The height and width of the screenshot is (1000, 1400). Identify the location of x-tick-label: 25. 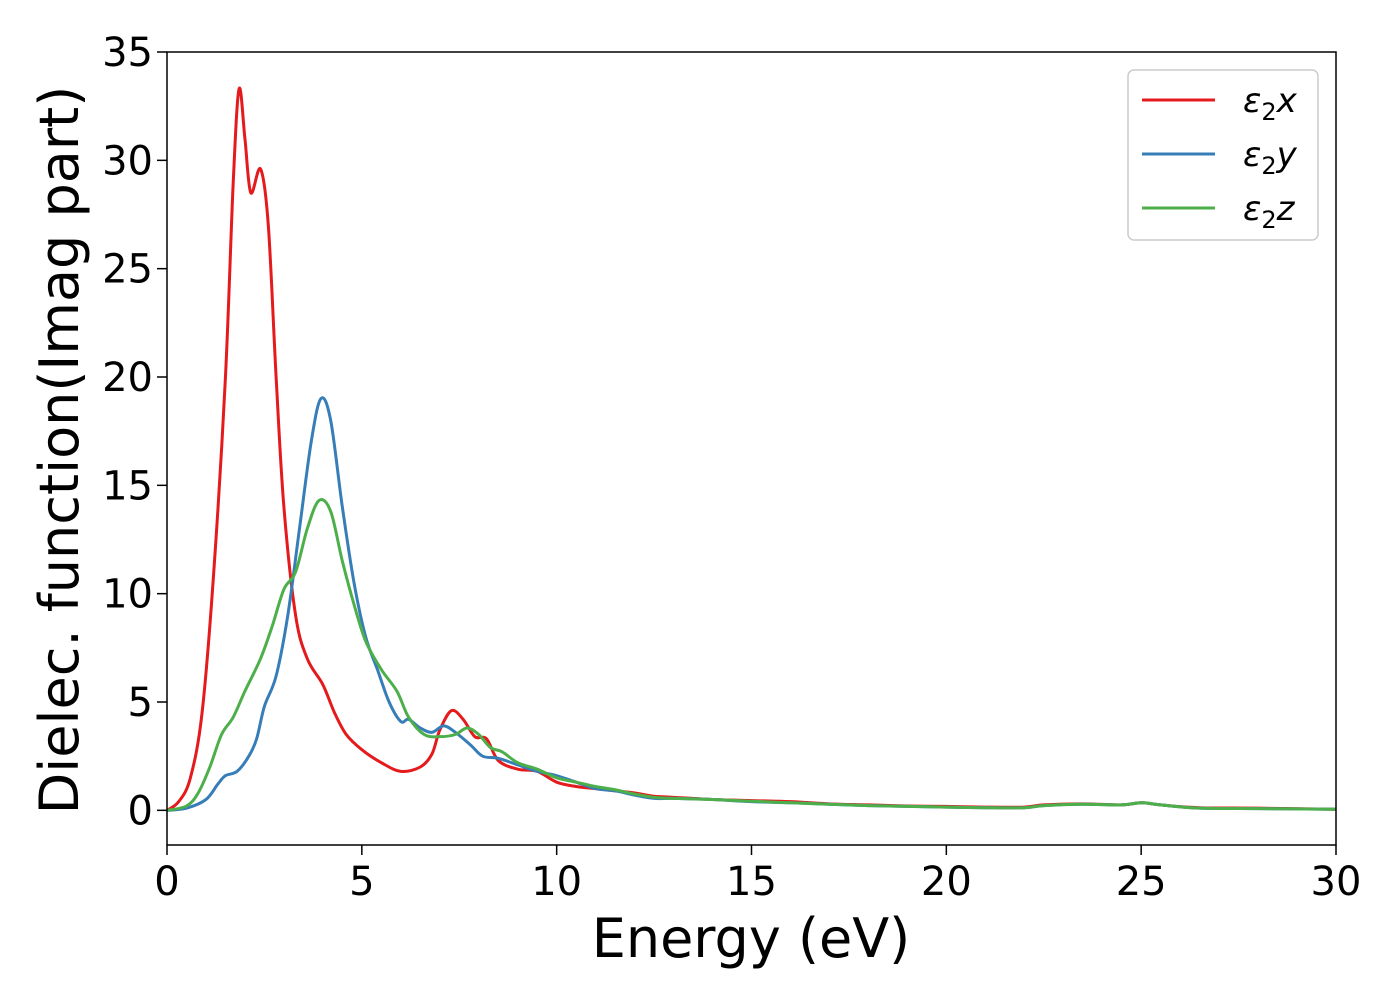
(1141, 882).